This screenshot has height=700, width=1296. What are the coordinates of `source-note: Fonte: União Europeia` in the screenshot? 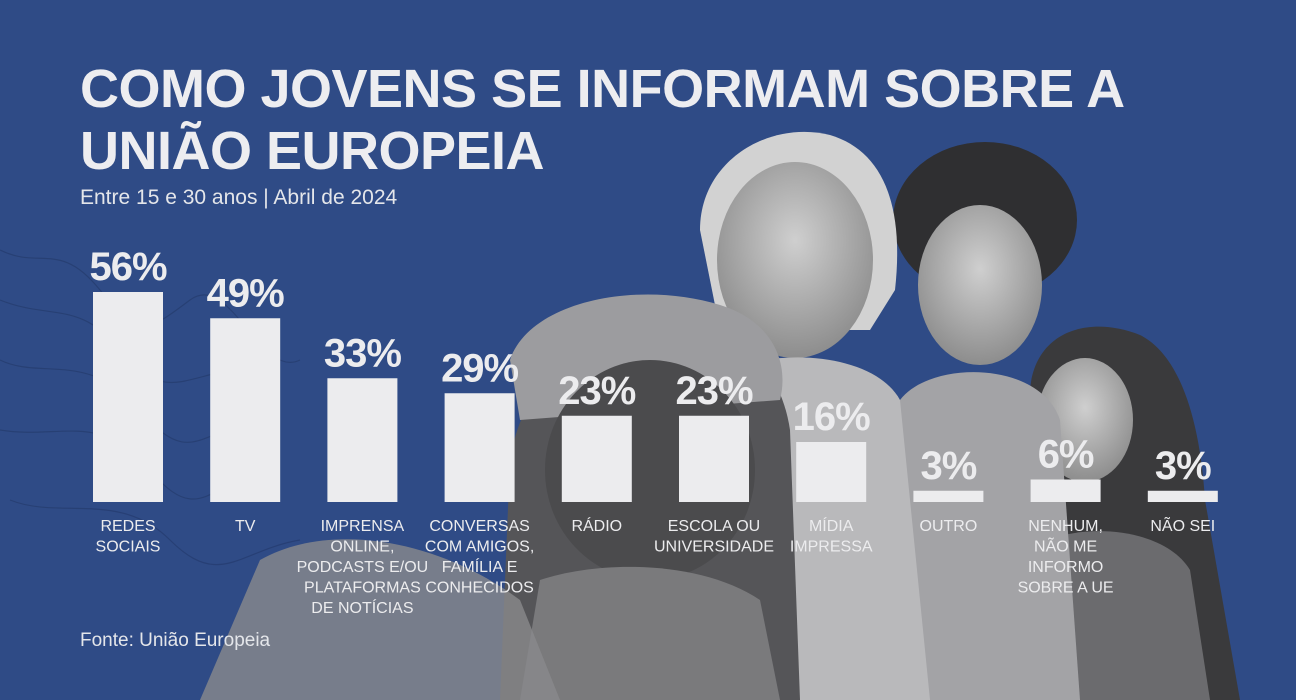 It's located at (175, 640).